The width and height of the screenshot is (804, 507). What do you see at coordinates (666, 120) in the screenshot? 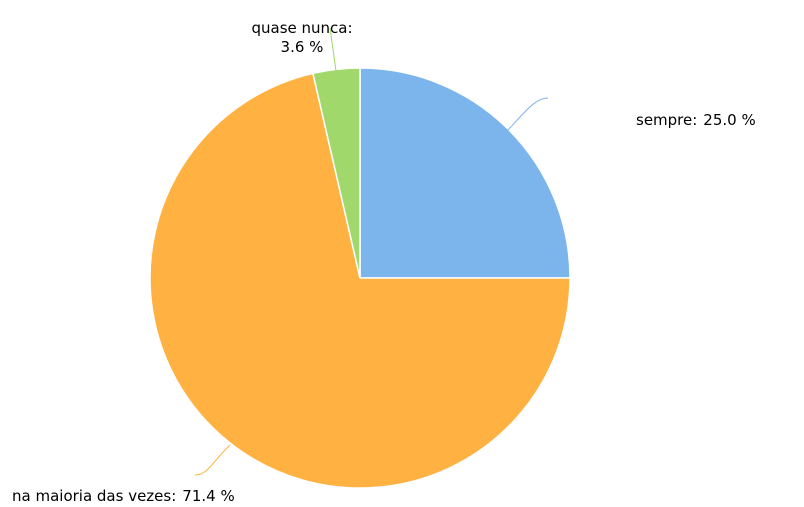
I see `category-label: sempre:` at bounding box center [666, 120].